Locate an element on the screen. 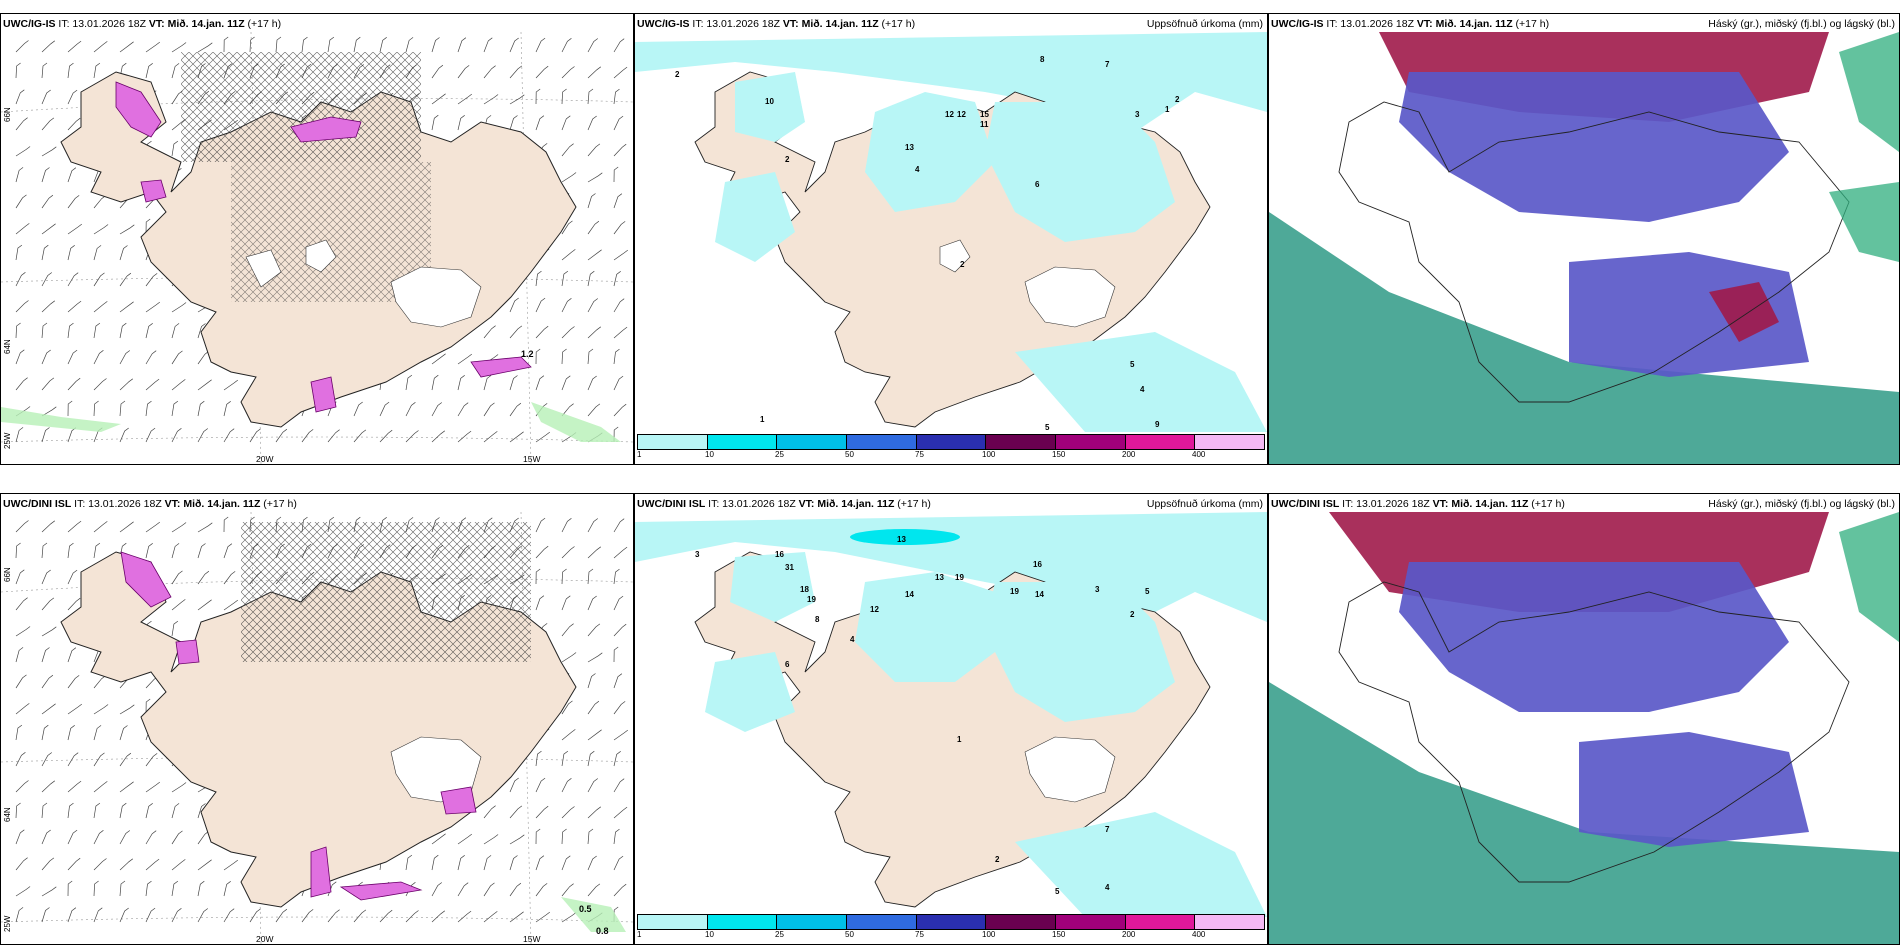  snow-areas is located at coordinates (298, 726).